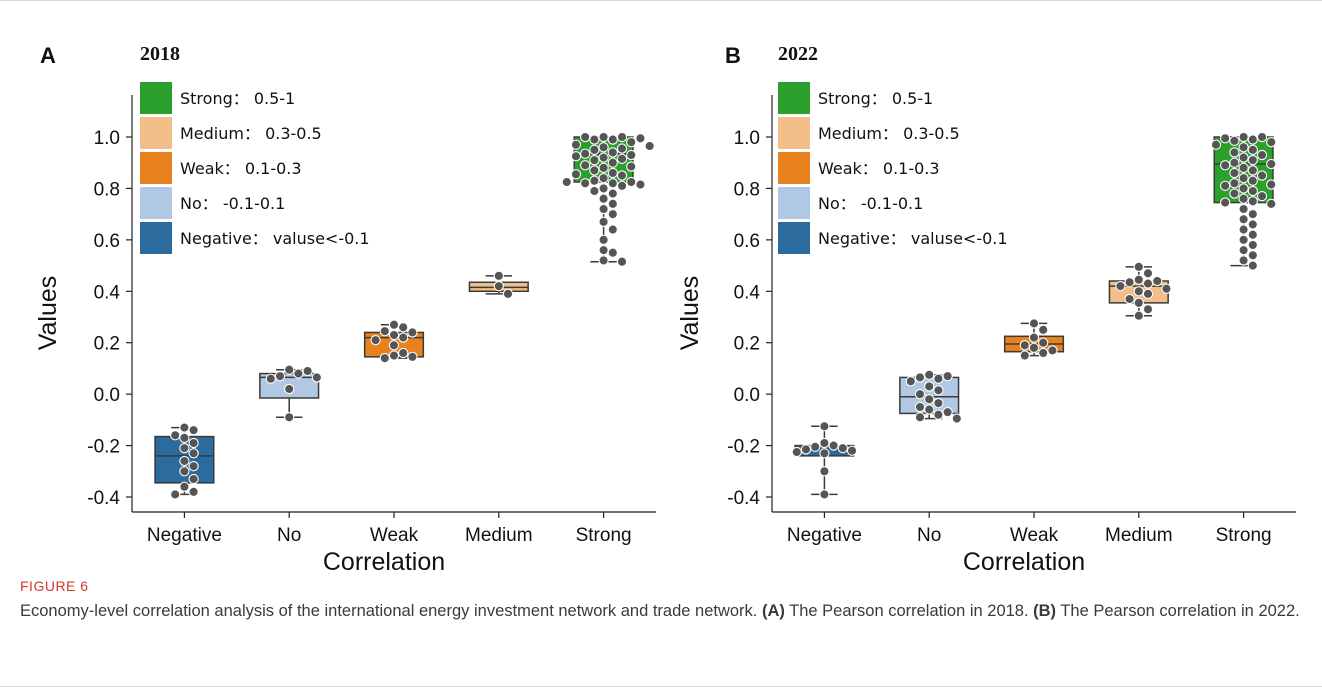 This screenshot has width=1322, height=688. Describe the element at coordinates (690, 313) in the screenshot. I see `y-axis-label: Values` at that location.